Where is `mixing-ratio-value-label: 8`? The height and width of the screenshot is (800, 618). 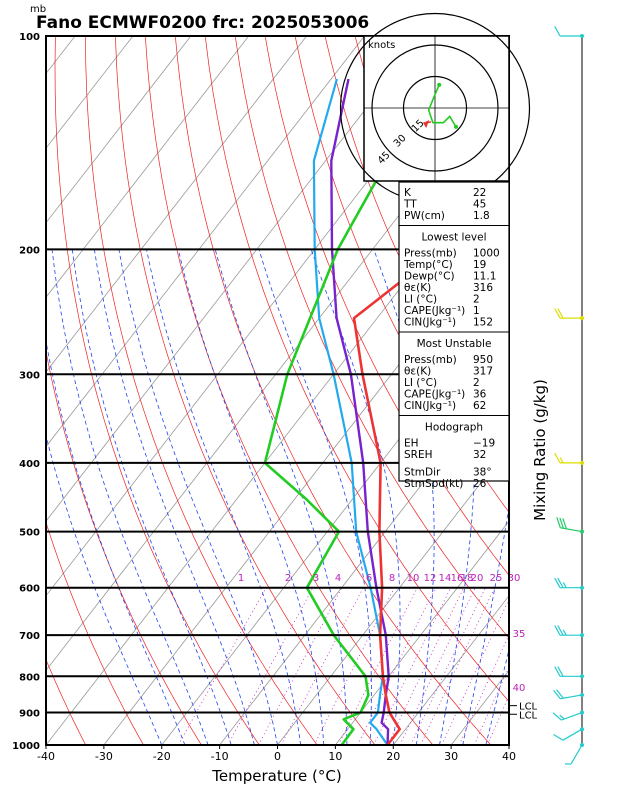
mixing-ratio-value-label: 8 is located at coordinates (392, 578).